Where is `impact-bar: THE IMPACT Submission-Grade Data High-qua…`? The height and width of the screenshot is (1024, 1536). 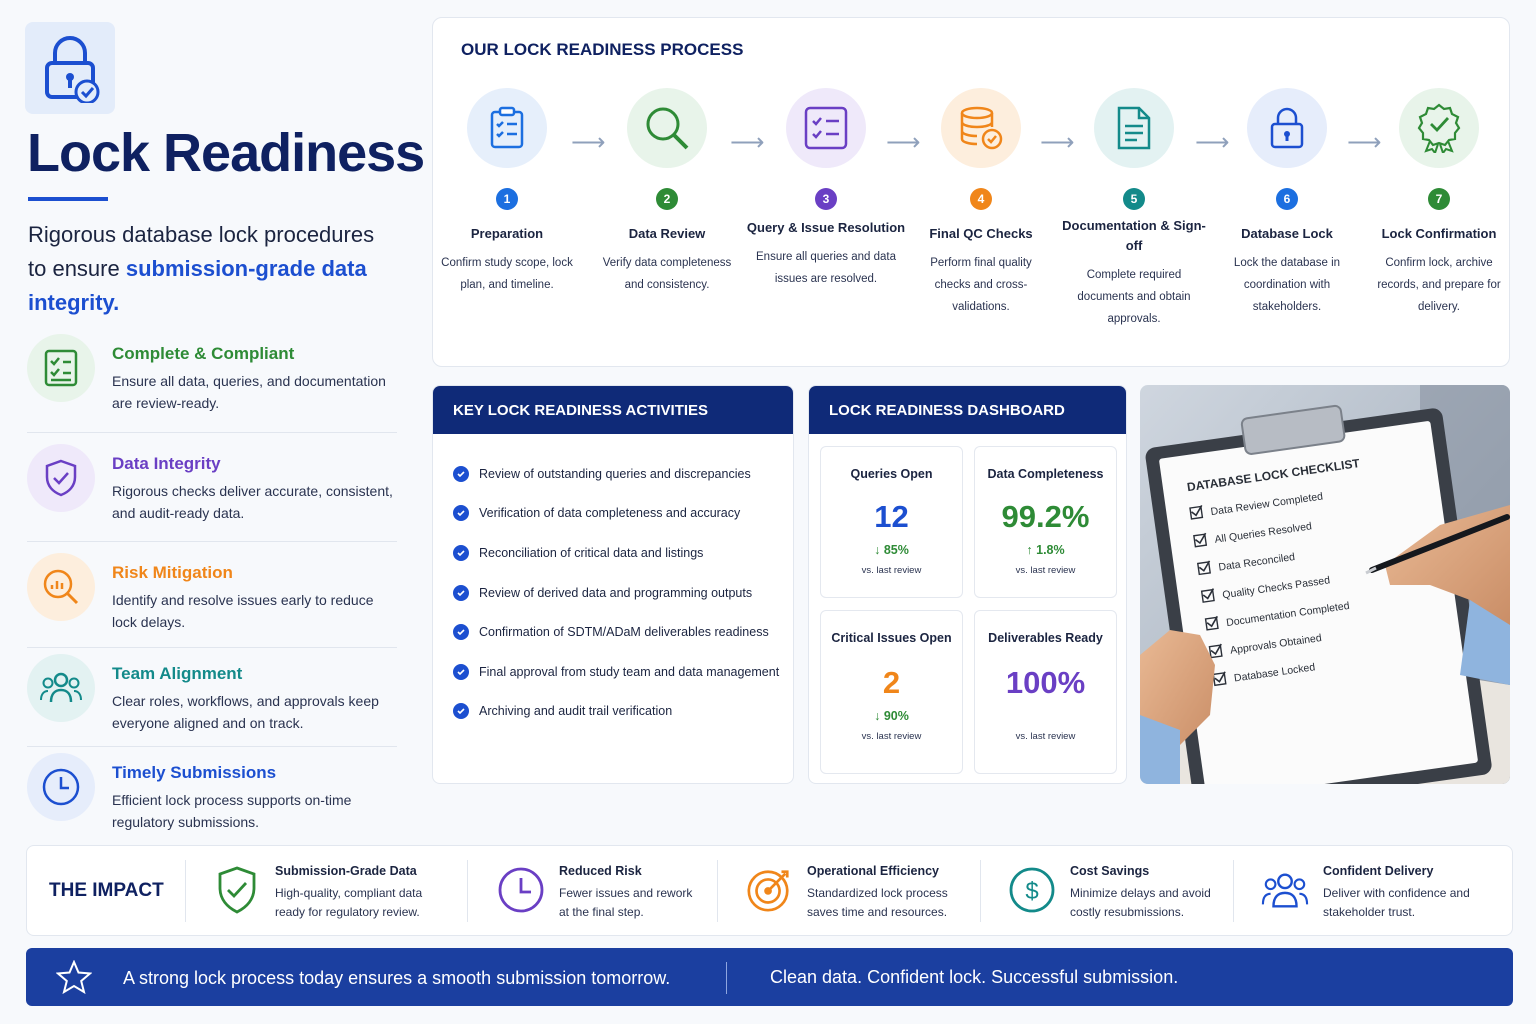
impact-bar: THE IMPACT Submission-Grade Data High-qua… is located at coordinates (769, 890).